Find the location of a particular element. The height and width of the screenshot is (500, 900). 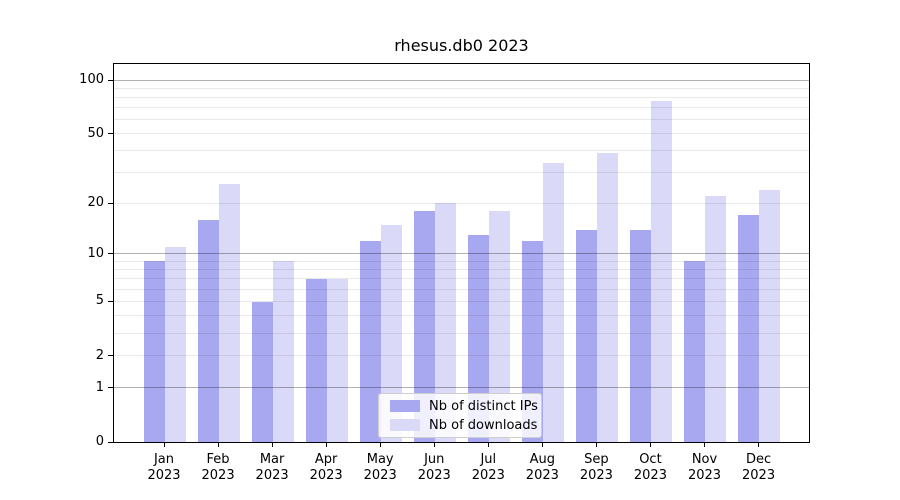

bar-downloads-sep is located at coordinates (607, 297).